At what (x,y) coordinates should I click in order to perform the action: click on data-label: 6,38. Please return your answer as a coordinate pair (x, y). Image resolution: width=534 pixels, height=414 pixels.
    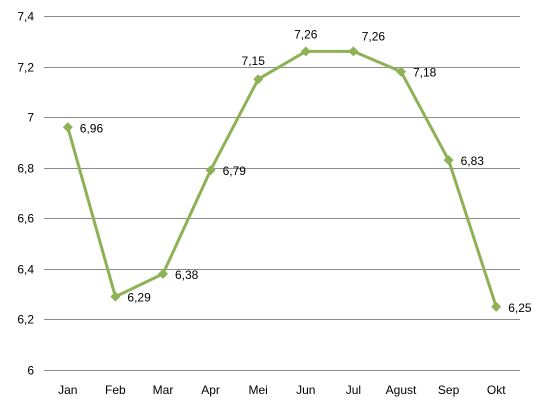
    Looking at the image, I should click on (187, 275).